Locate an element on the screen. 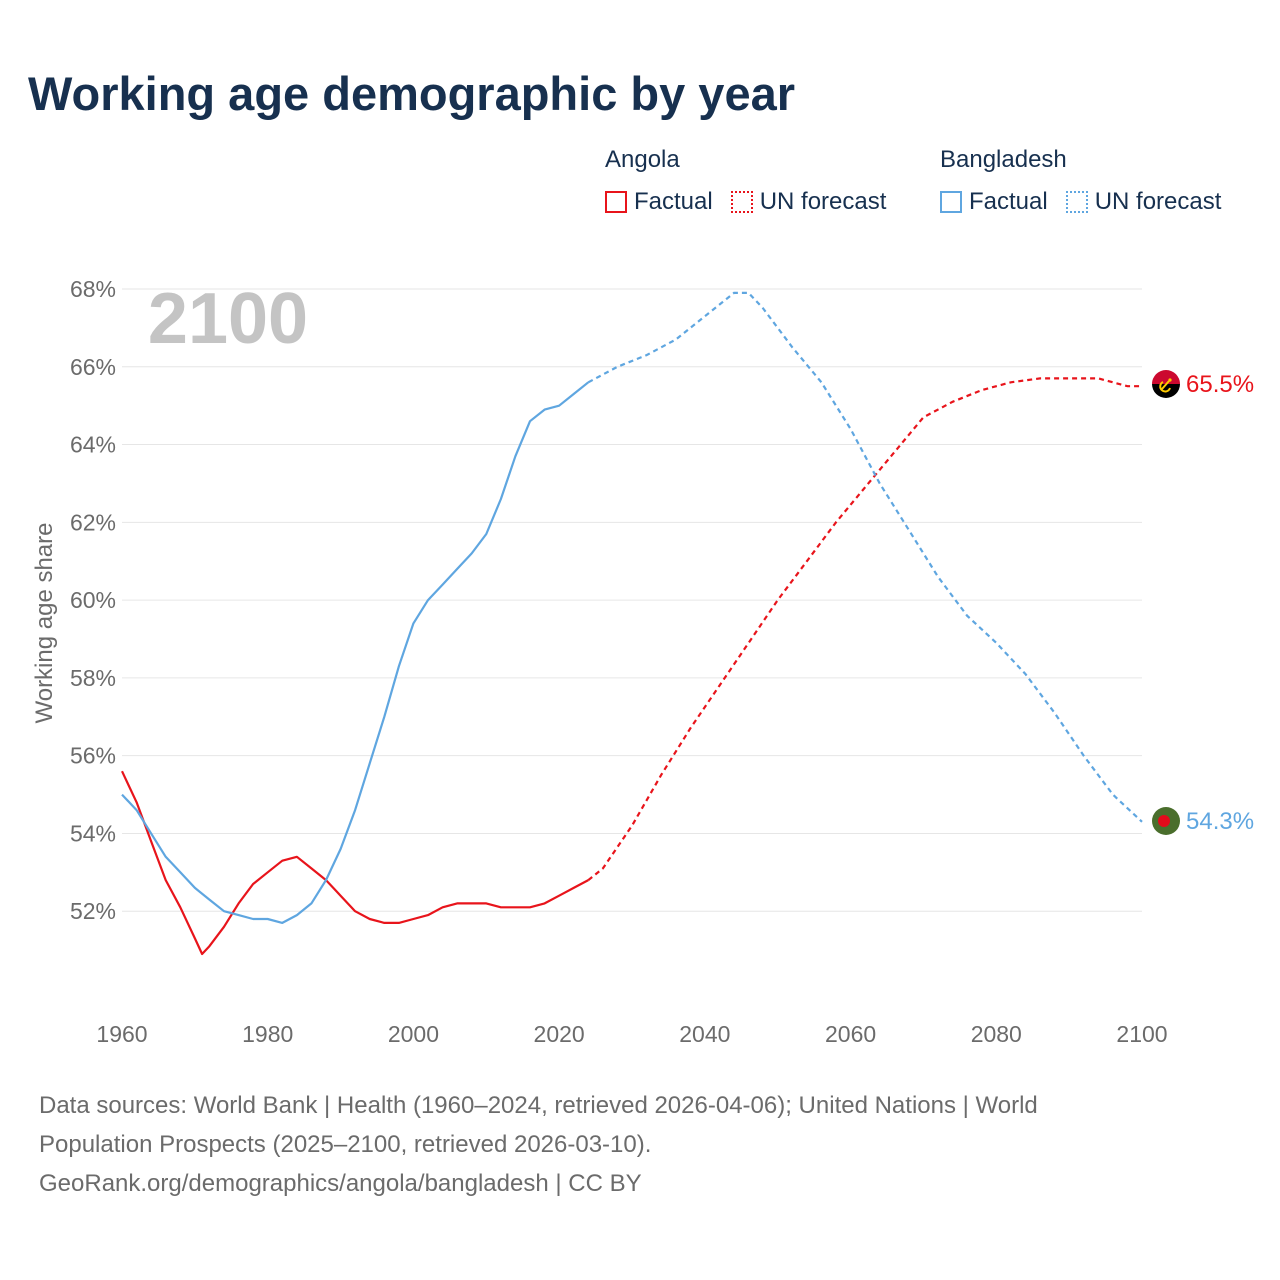 Image resolution: width=1280 pixels, height=1280 pixels. x-tick-label: 2060 is located at coordinates (850, 1034).